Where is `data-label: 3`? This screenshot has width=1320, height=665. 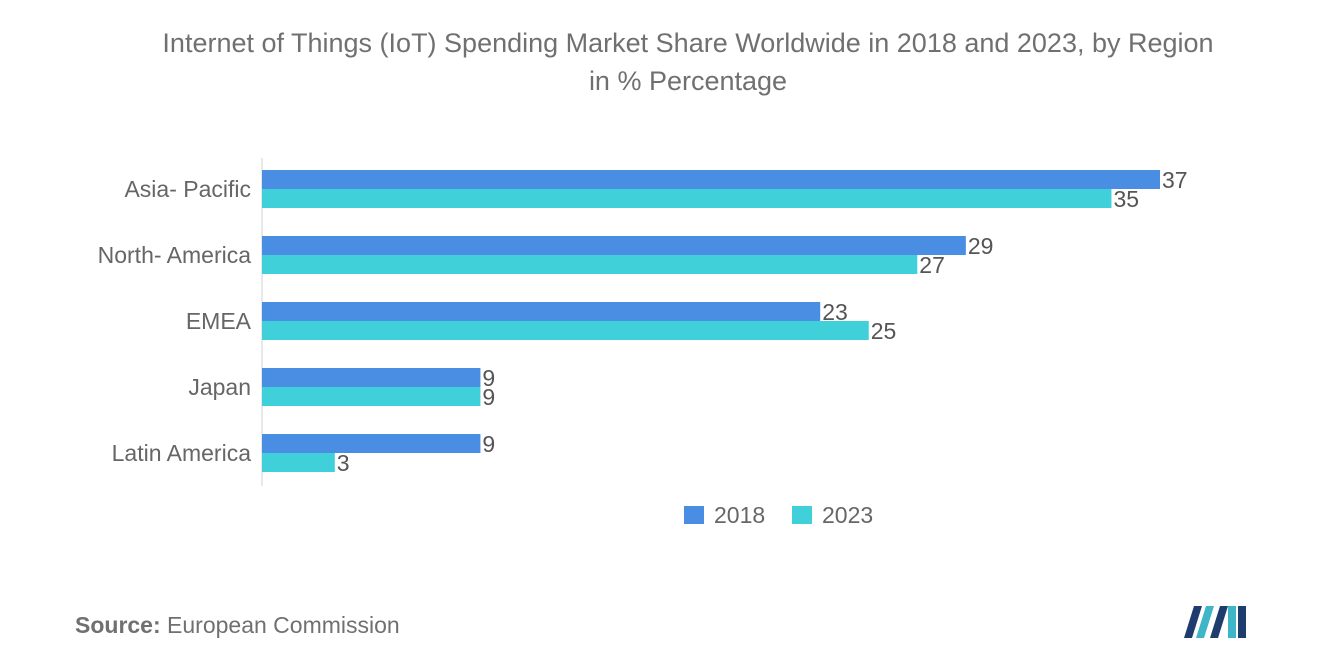 data-label: 3 is located at coordinates (343, 463).